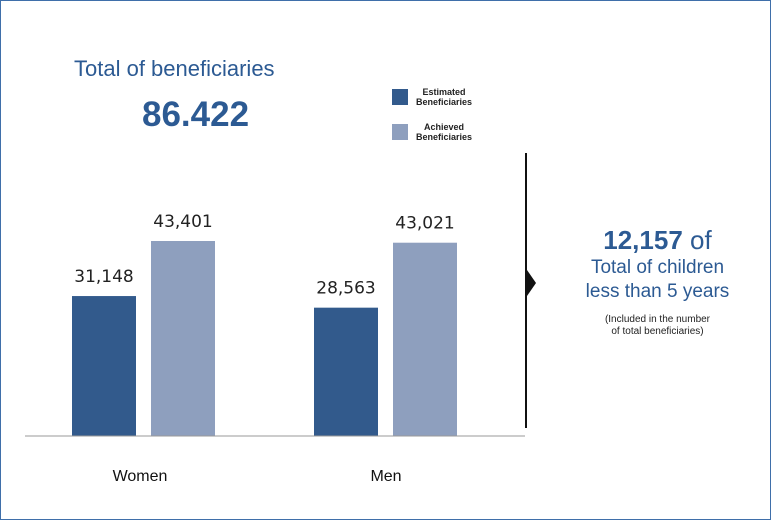 Image resolution: width=773 pixels, height=520 pixels. I want to click on children-count: 12,157, so click(643, 240).